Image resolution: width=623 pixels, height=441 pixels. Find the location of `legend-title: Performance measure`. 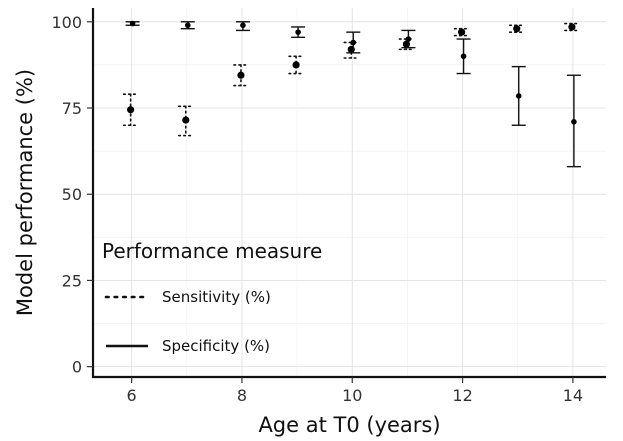

legend-title: Performance measure is located at coordinates (212, 251).